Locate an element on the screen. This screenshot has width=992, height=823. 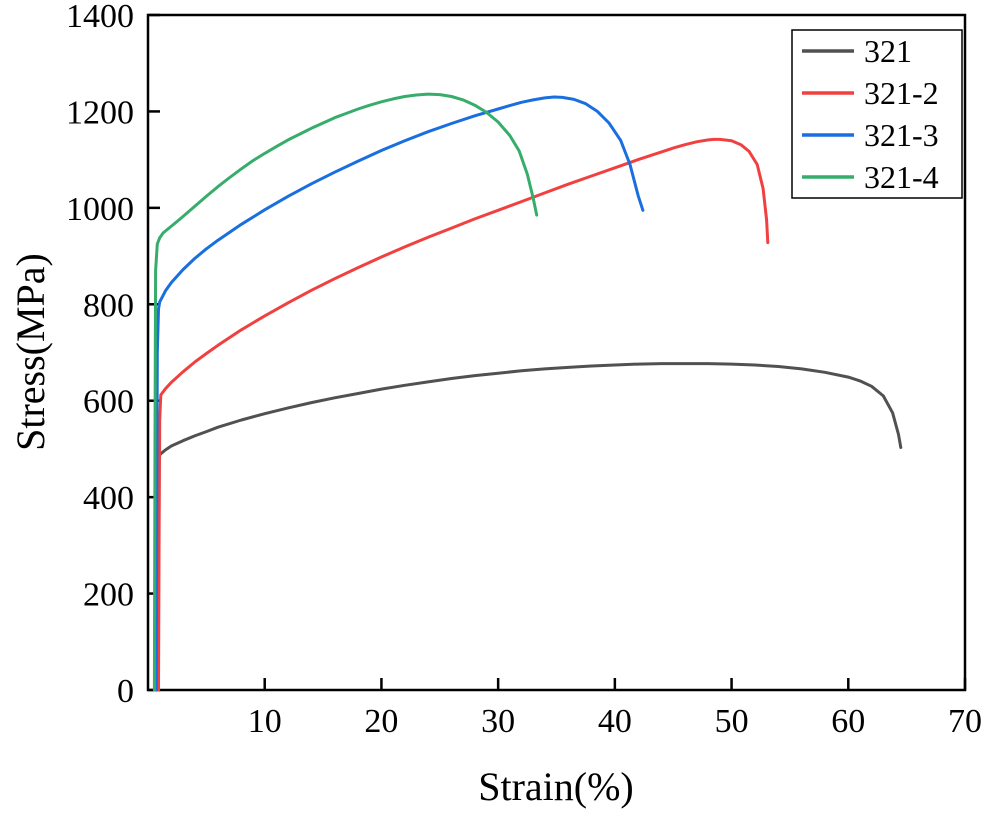
legend-label-321-4: 321-4 is located at coordinates (901, 177).